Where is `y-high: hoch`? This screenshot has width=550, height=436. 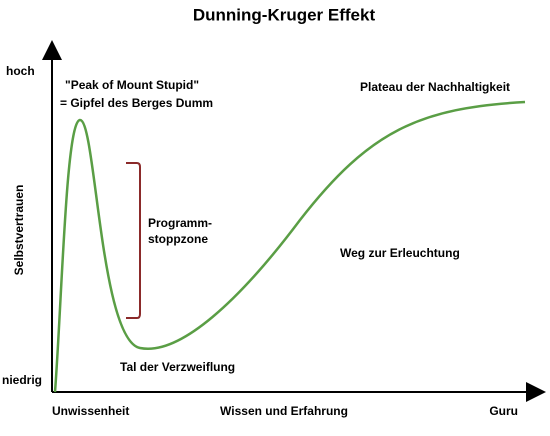 y-high: hoch is located at coordinates (20, 71).